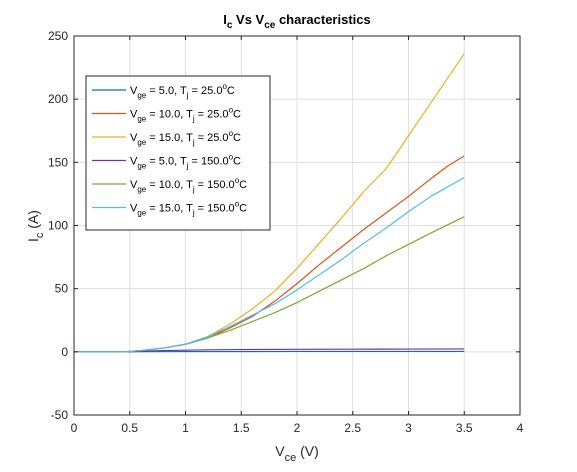 This screenshot has height=472, width=577. What do you see at coordinates (60, 415) in the screenshot?
I see `y-tick-label: -50` at bounding box center [60, 415].